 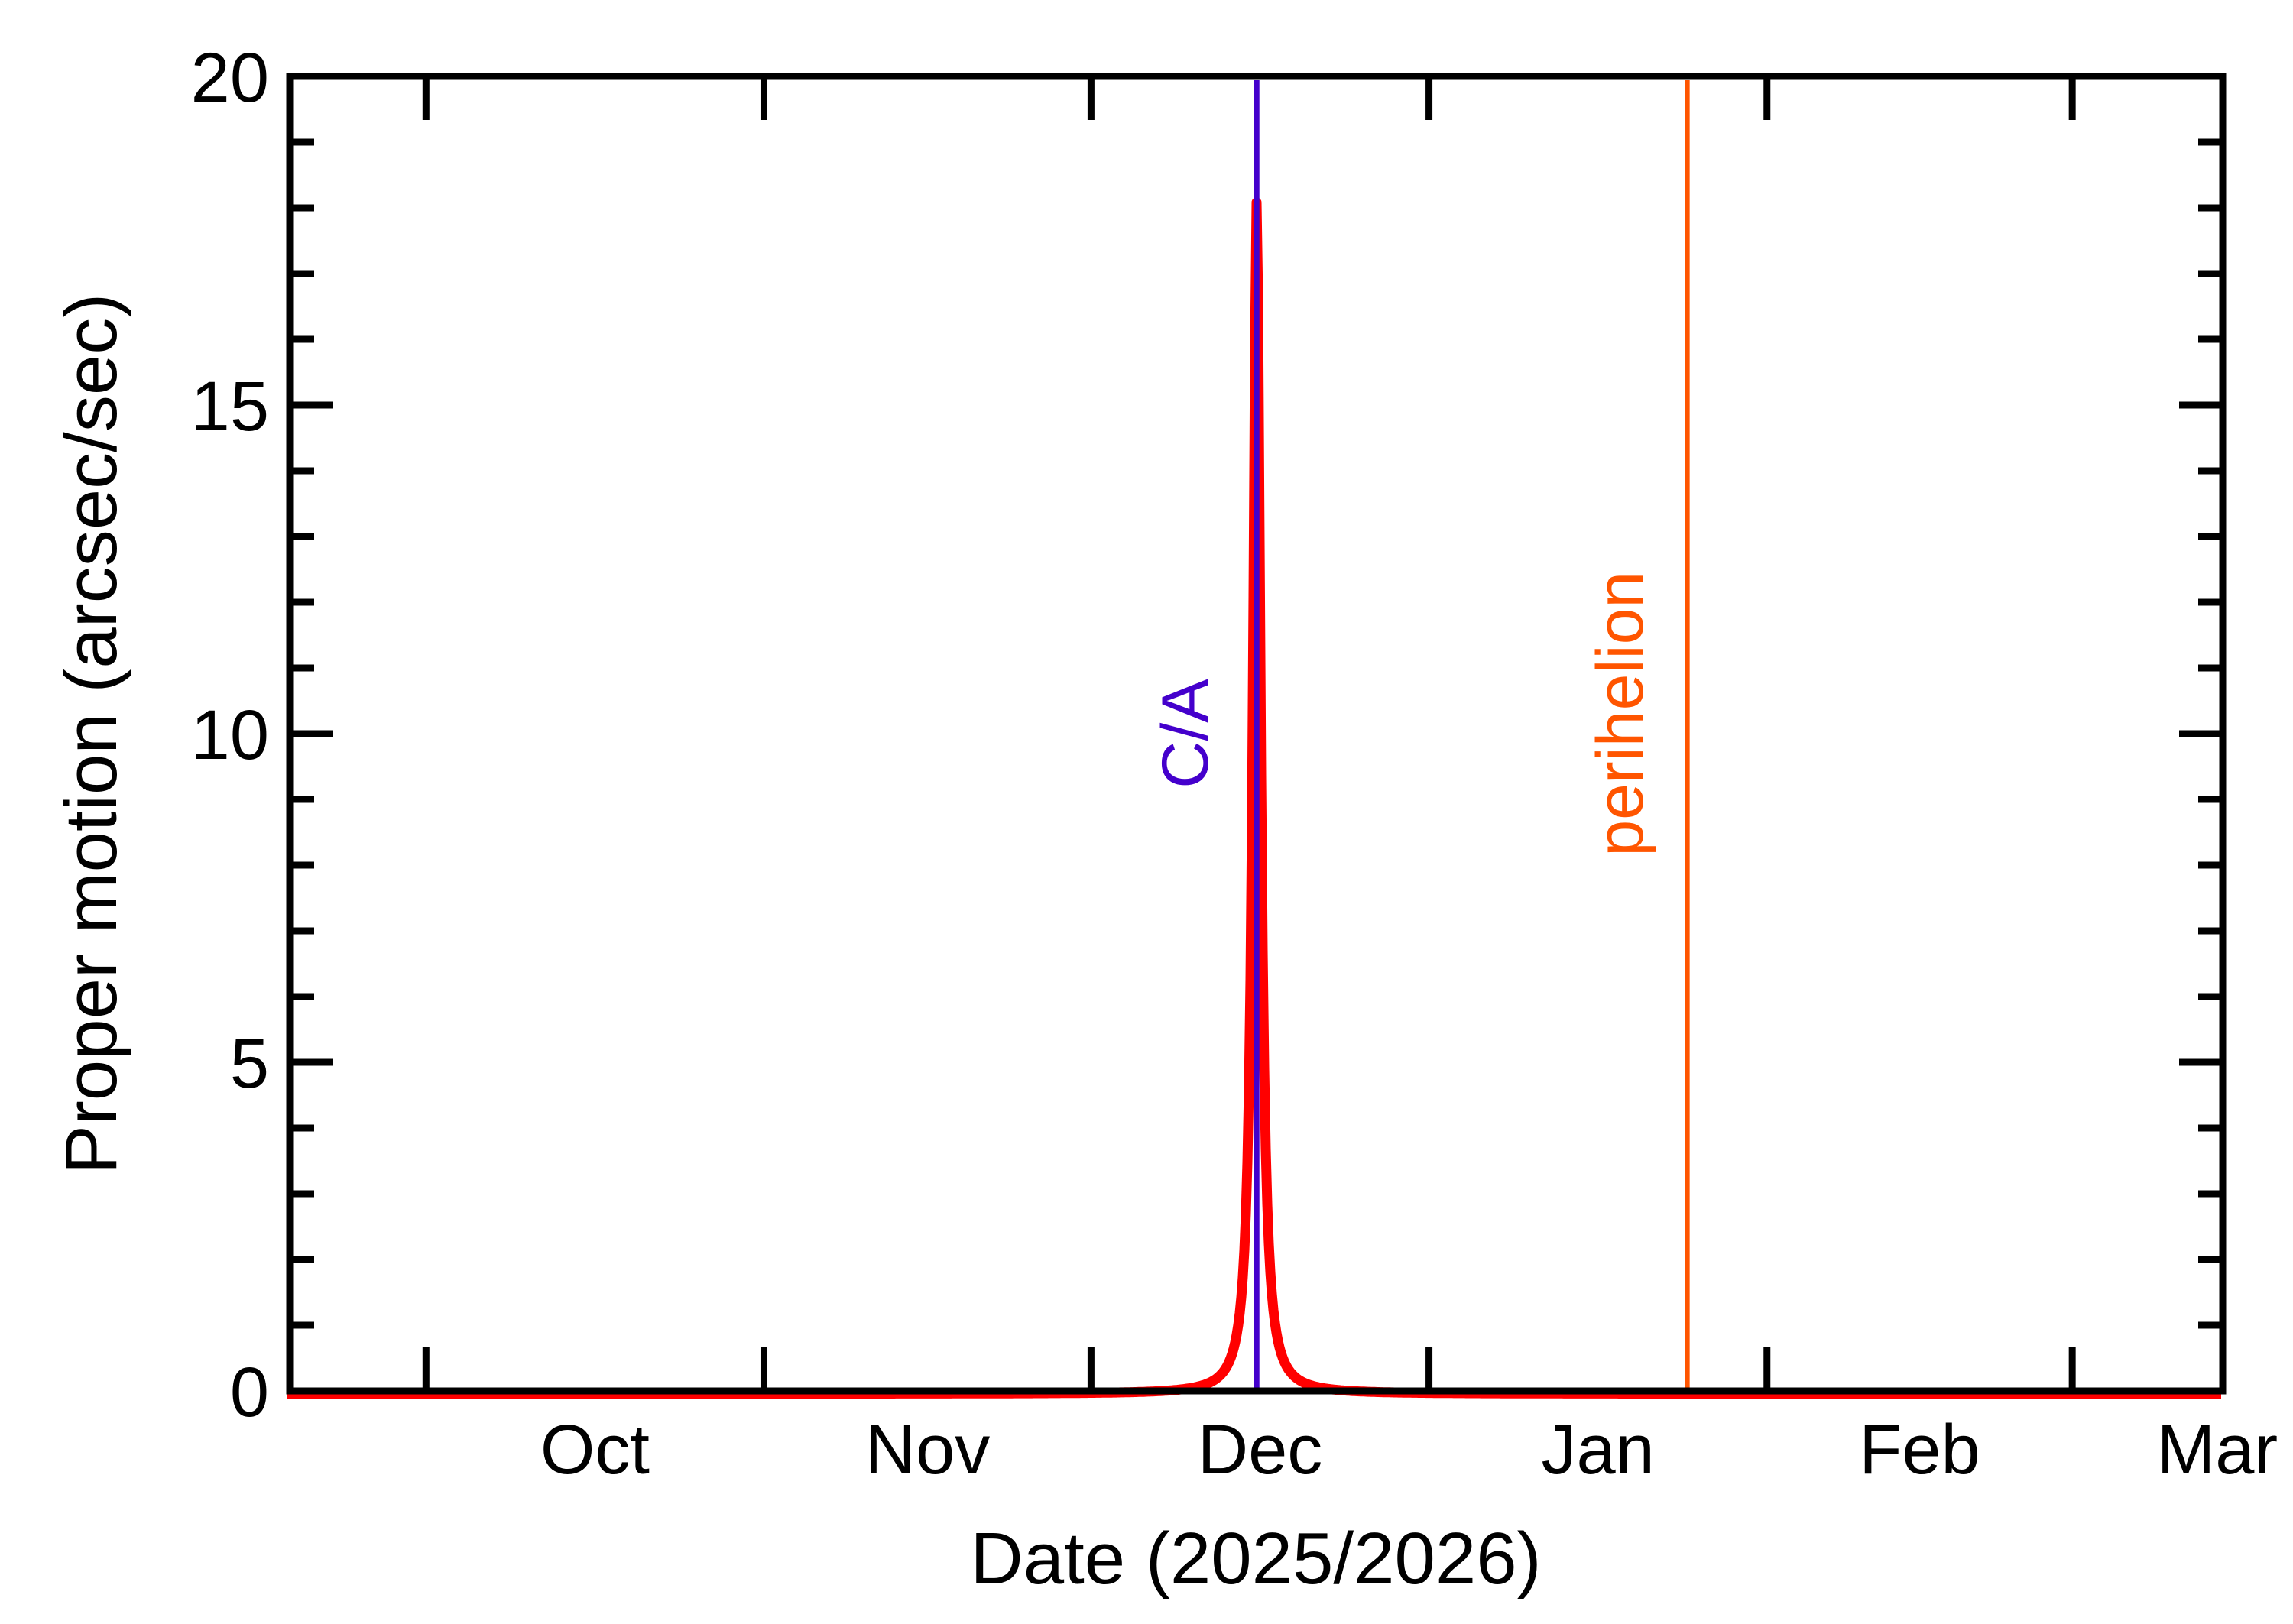 What do you see at coordinates (1255, 1559) in the screenshot?
I see `x-axis-title: Date (2025/2026)` at bounding box center [1255, 1559].